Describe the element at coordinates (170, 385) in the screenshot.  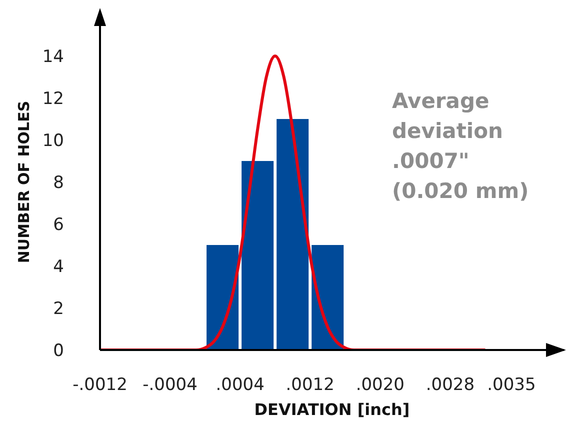
I see `x-tick-label: -.0004` at that location.